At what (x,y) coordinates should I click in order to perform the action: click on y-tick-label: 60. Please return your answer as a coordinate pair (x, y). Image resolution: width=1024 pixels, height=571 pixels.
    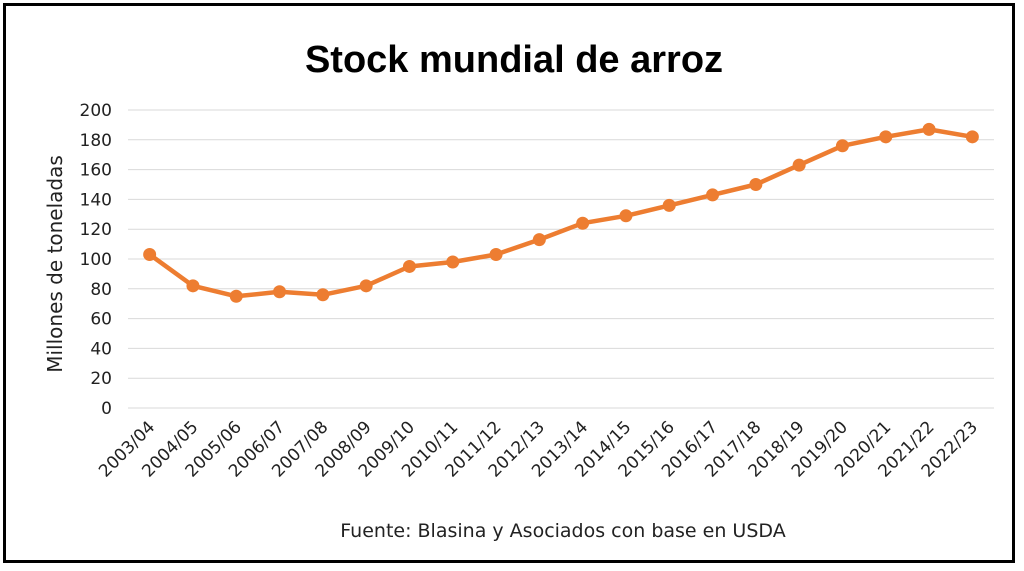
    Looking at the image, I should click on (101, 320).